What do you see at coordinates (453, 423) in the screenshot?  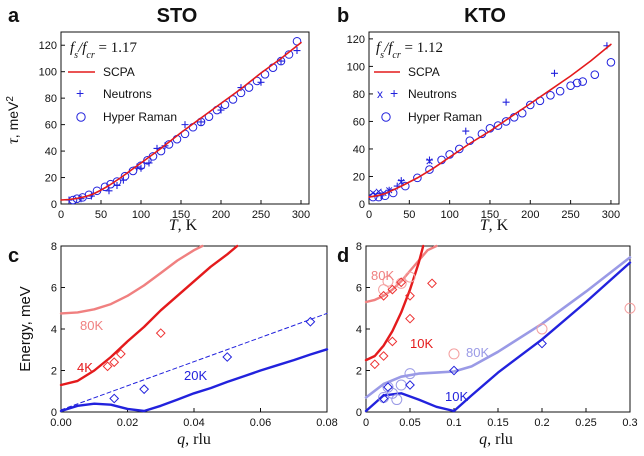 I see `x-tick-label: 0.1` at bounding box center [453, 423].